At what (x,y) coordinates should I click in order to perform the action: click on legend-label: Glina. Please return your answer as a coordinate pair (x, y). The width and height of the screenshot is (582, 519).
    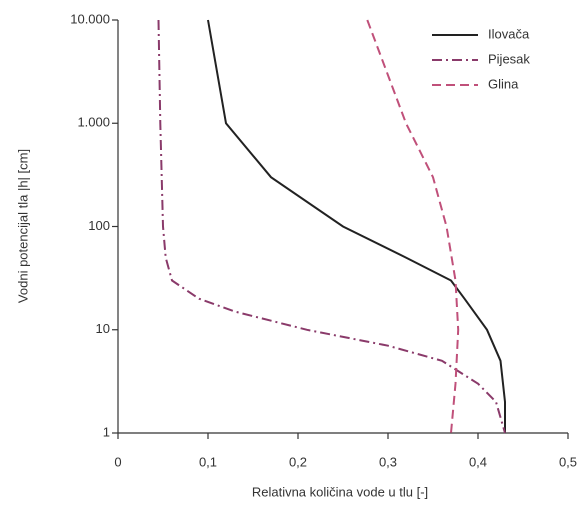
    Looking at the image, I should click on (503, 83).